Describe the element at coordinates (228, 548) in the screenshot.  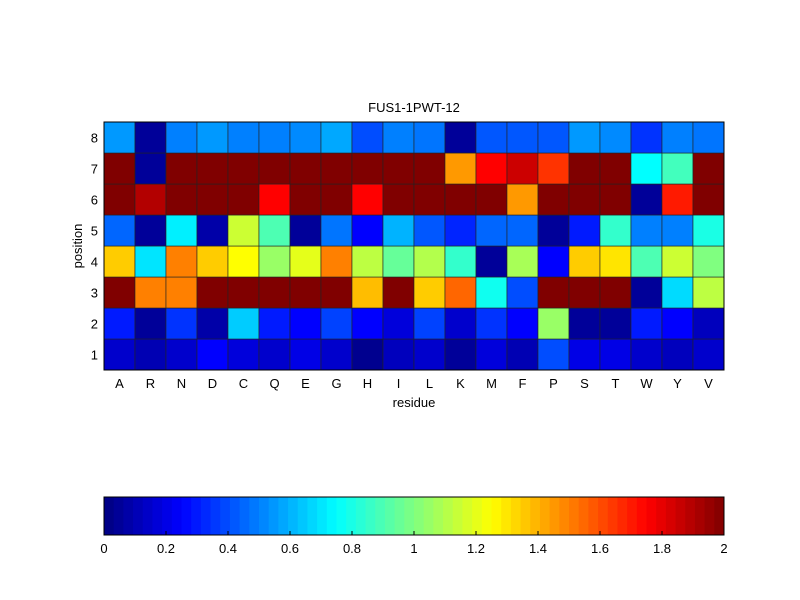
I see `colorbar-tick-label: 0.4` at that location.